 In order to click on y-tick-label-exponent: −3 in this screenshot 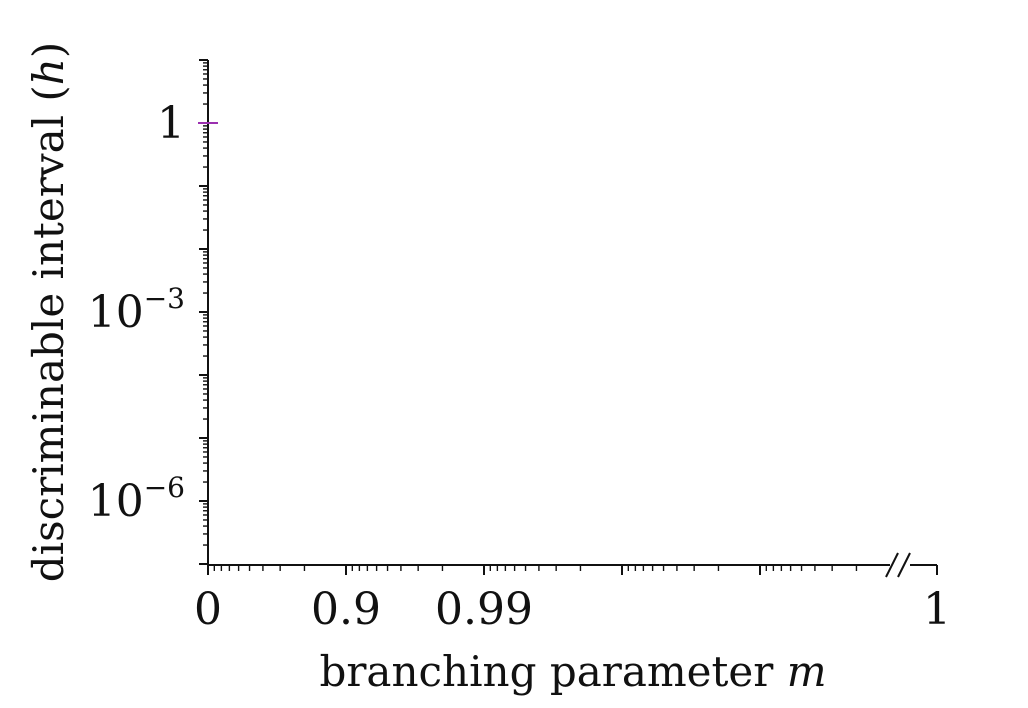, I will do `click(164, 298)`.